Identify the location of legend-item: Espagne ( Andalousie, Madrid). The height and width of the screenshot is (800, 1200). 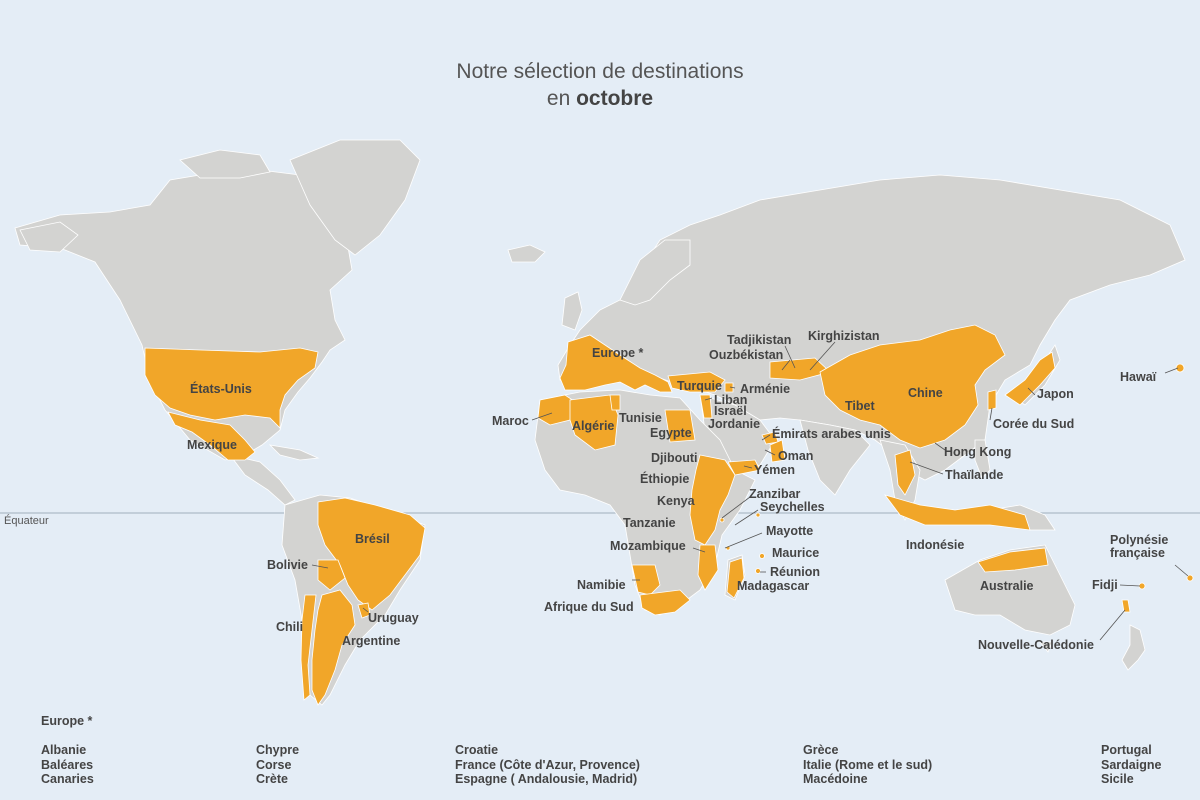
(546, 779).